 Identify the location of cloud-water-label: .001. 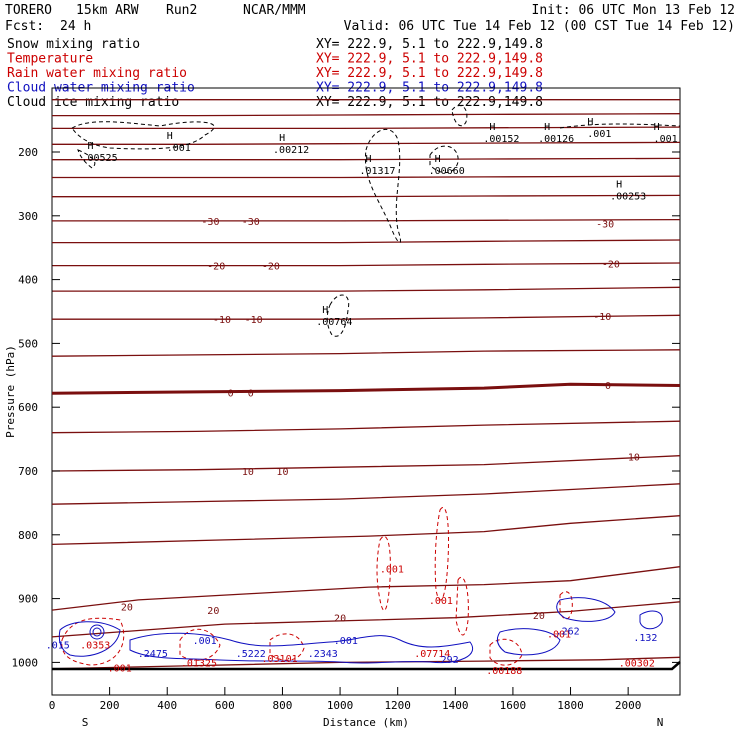
(205, 641).